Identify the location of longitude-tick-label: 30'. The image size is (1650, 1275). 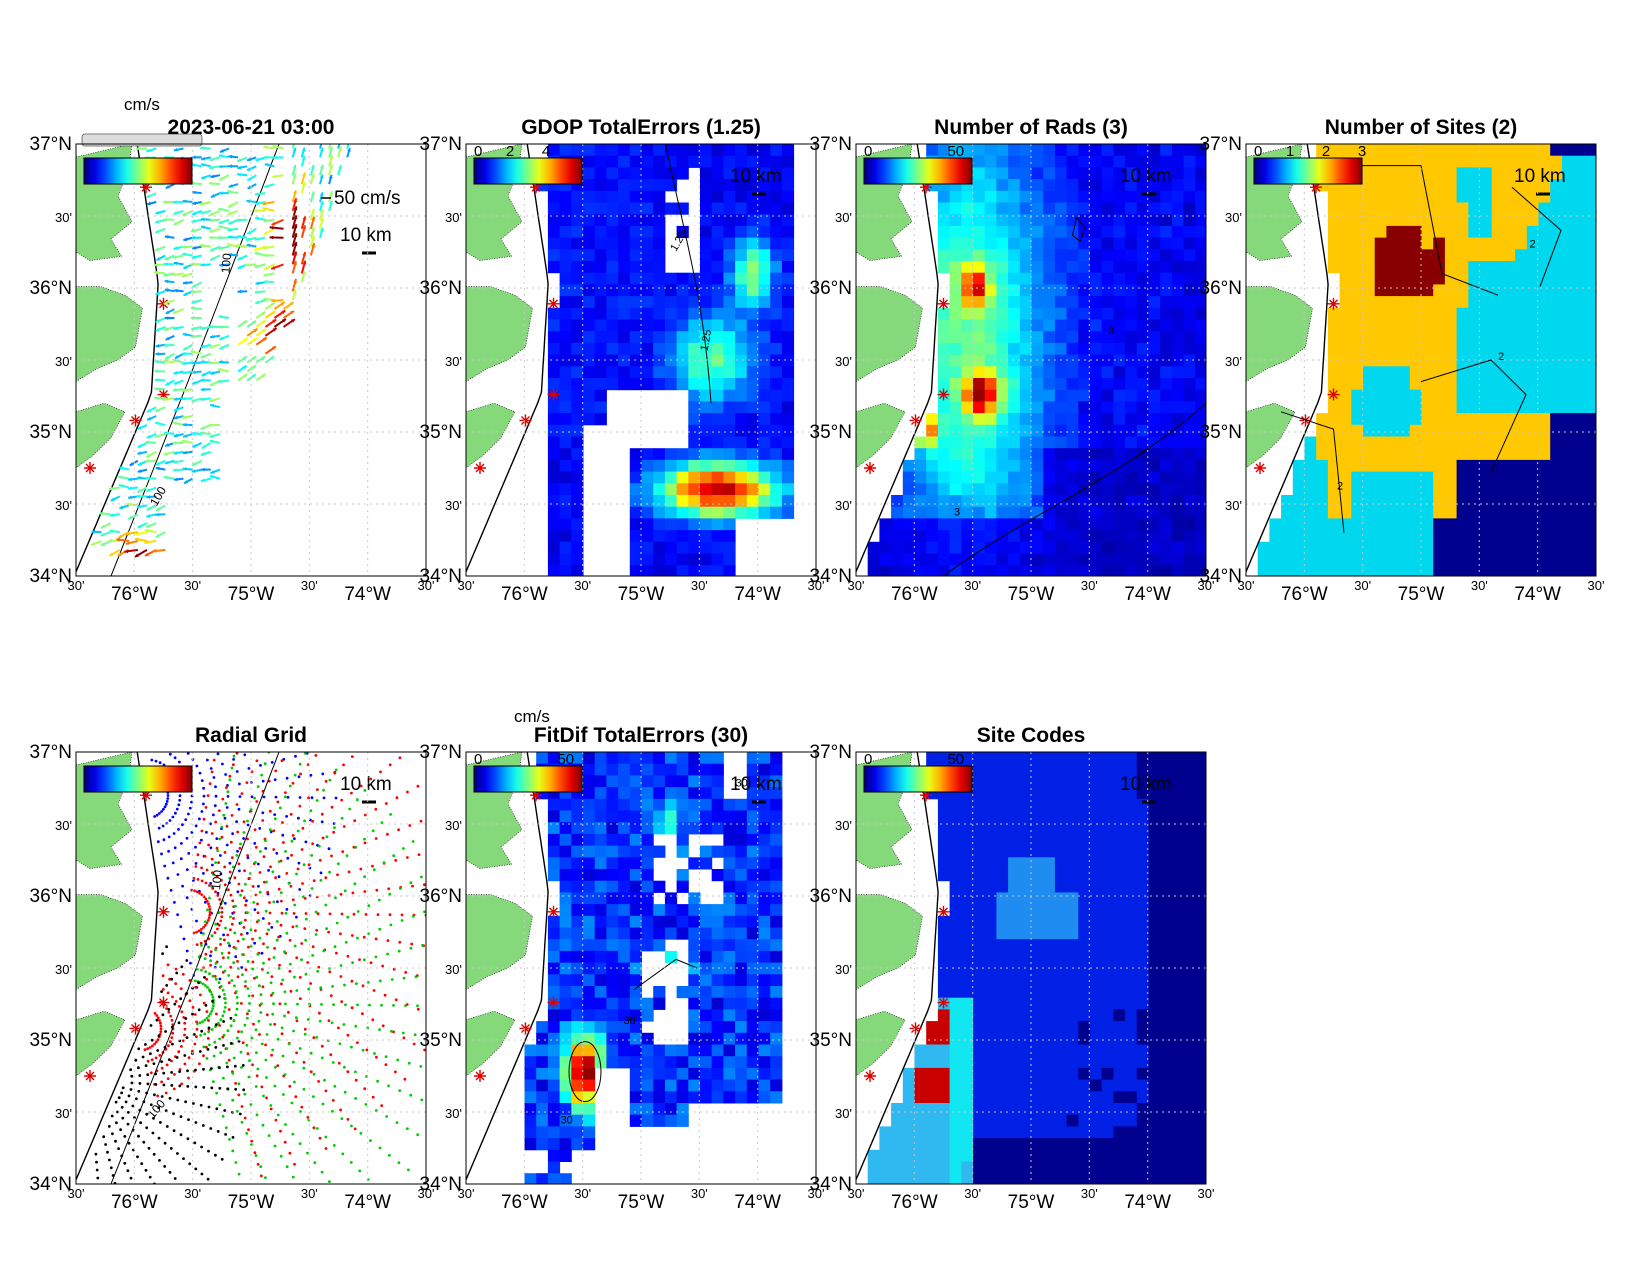
(699, 585).